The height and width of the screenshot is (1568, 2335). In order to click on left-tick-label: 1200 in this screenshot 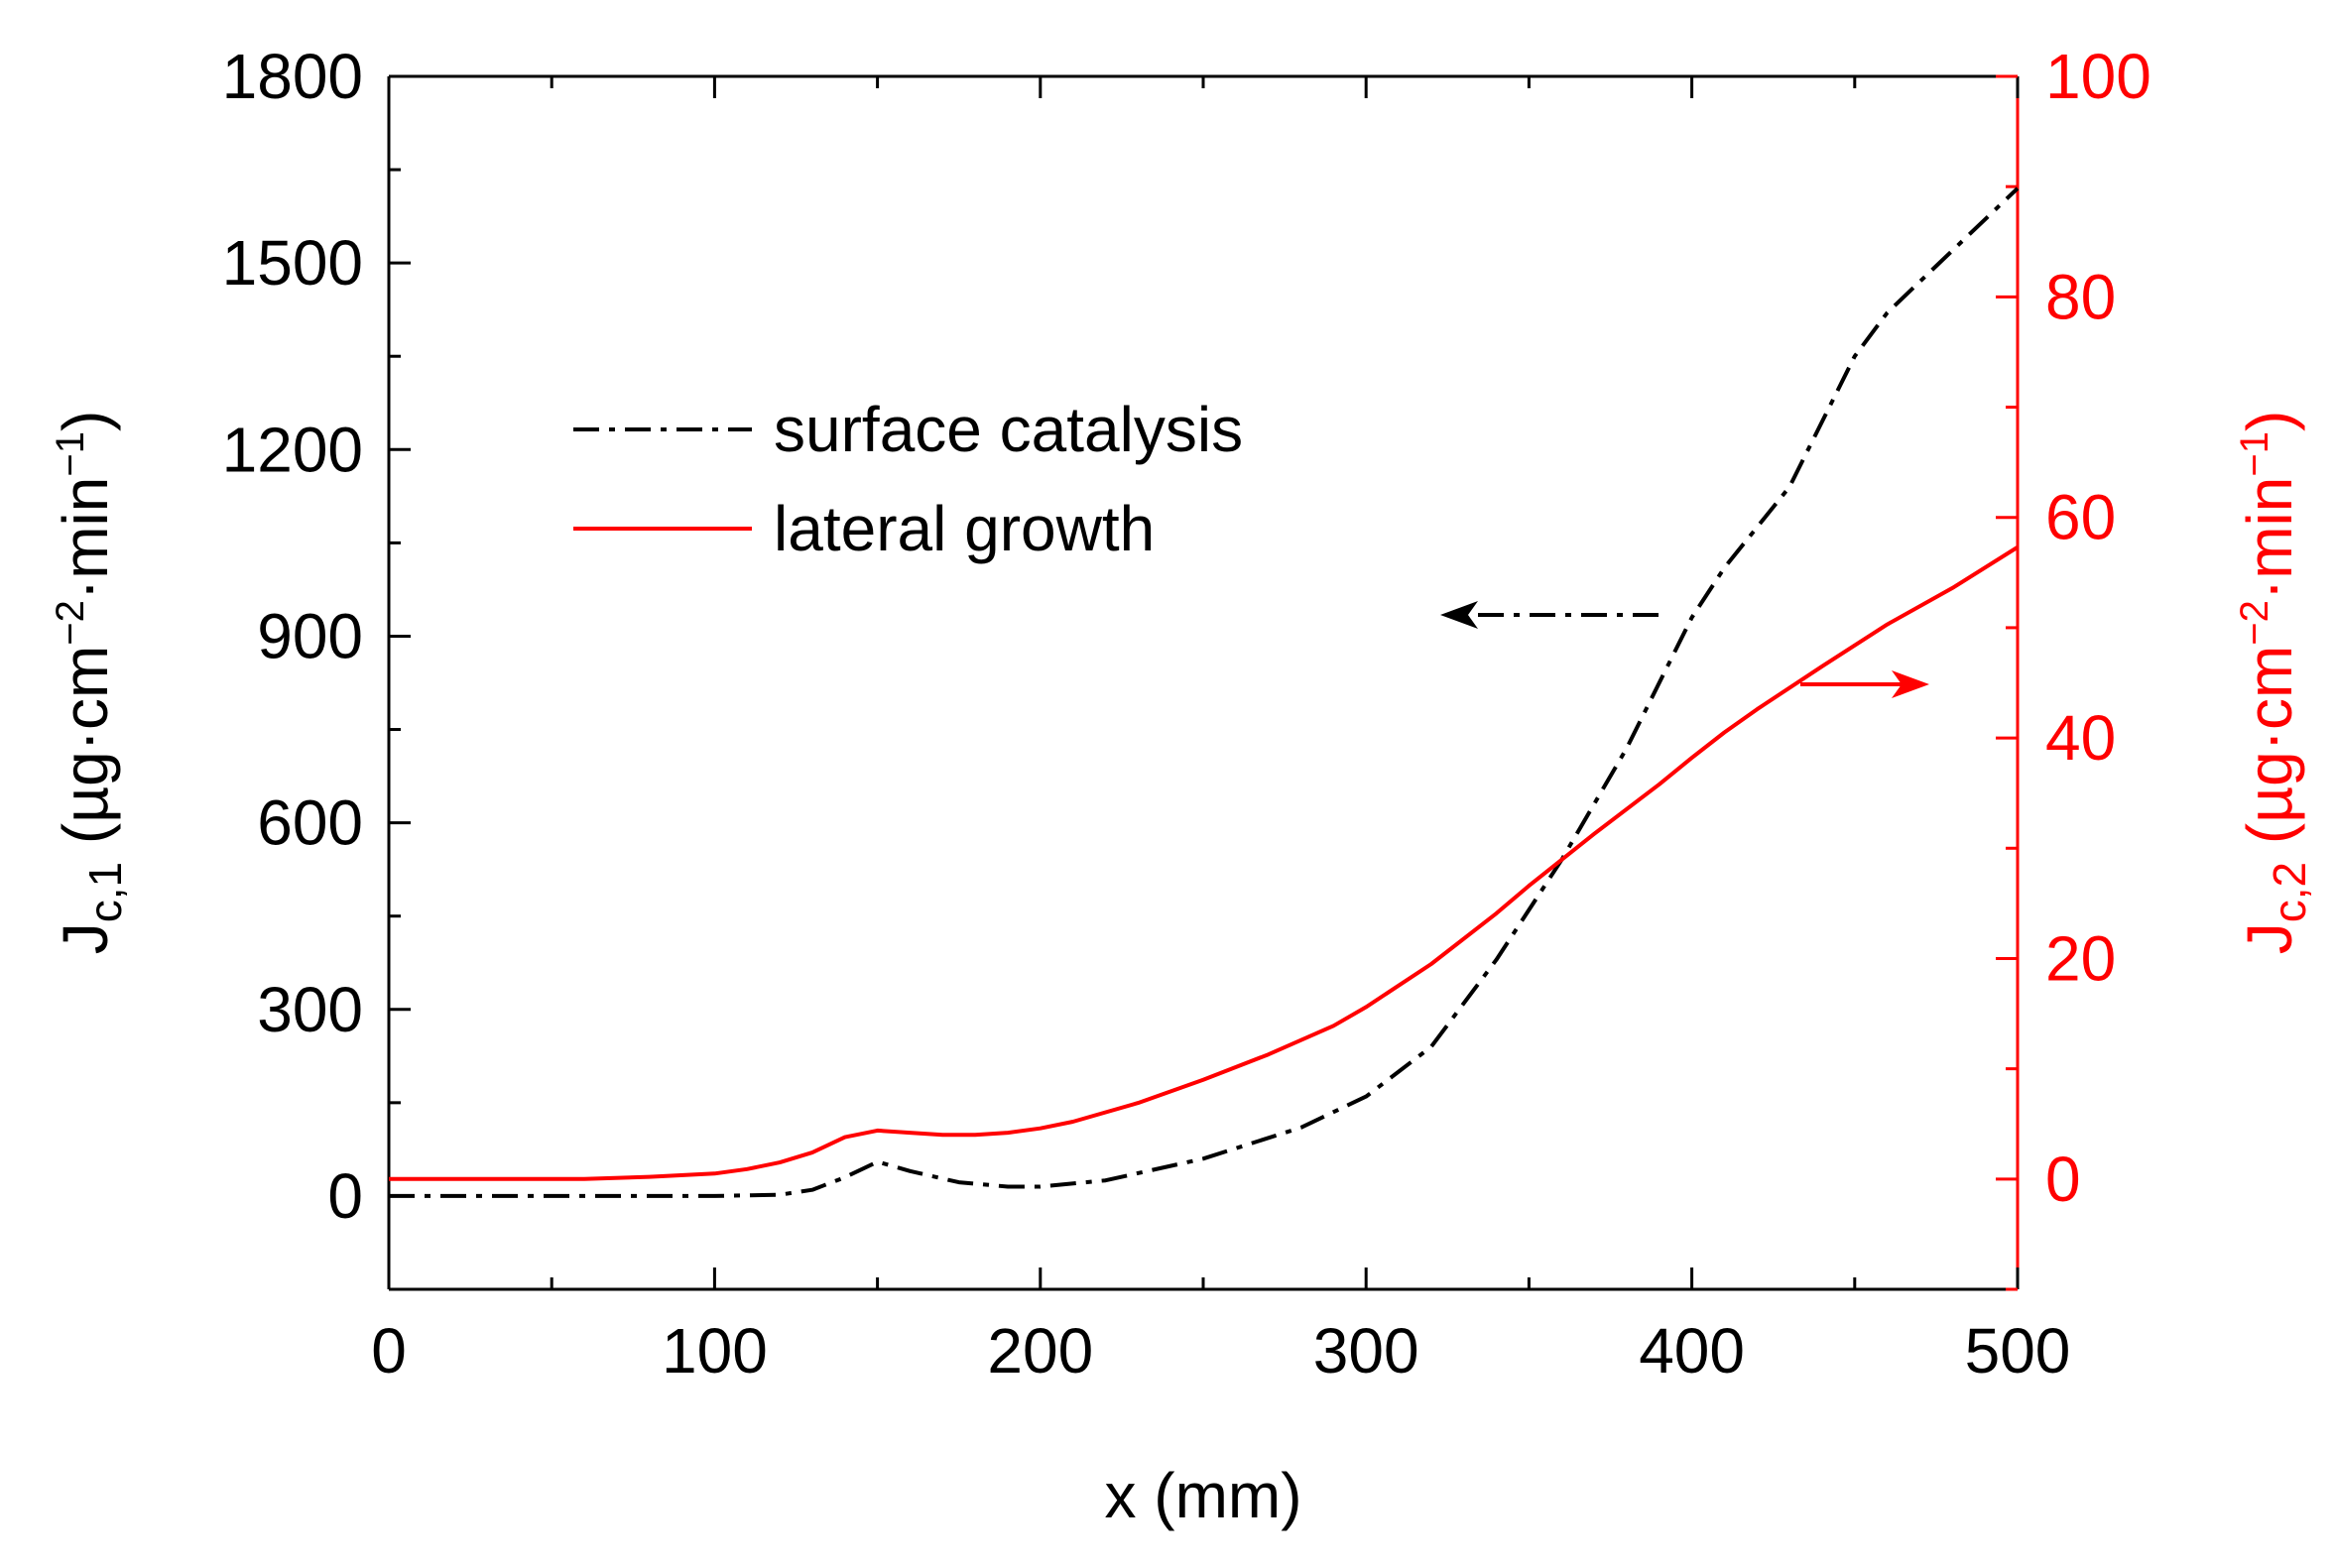, I will do `click(293, 449)`.